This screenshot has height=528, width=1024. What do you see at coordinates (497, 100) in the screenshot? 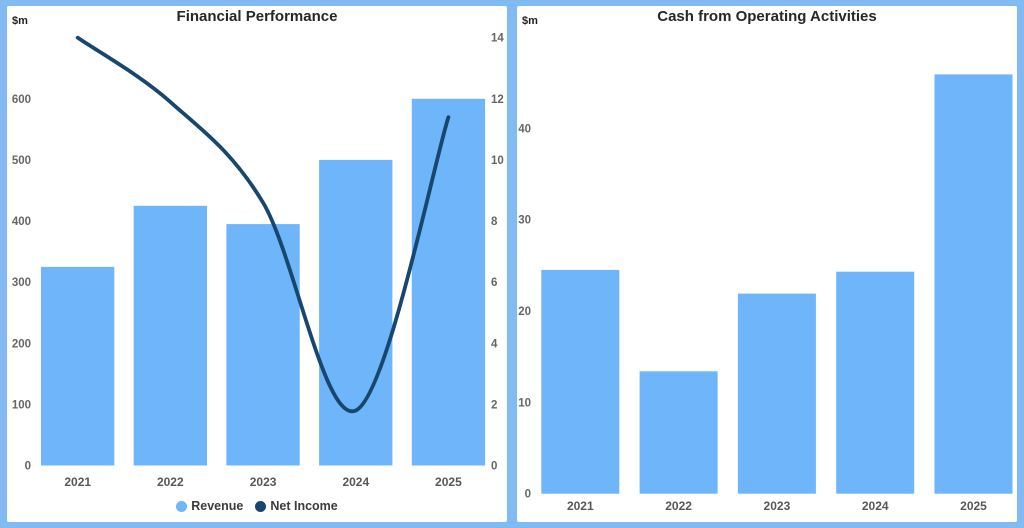
I see `right-y-axis-tick-12: 12` at bounding box center [497, 100].